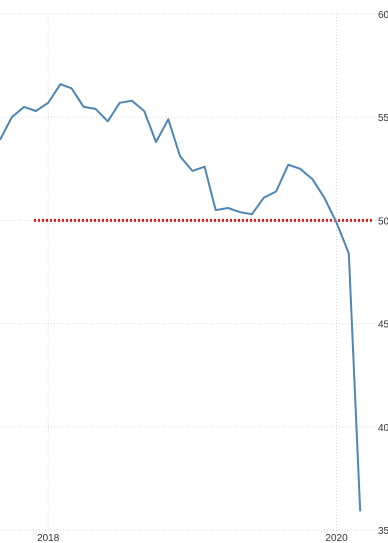  I want to click on x-axis-labels: 2018 2020, so click(192, 538).